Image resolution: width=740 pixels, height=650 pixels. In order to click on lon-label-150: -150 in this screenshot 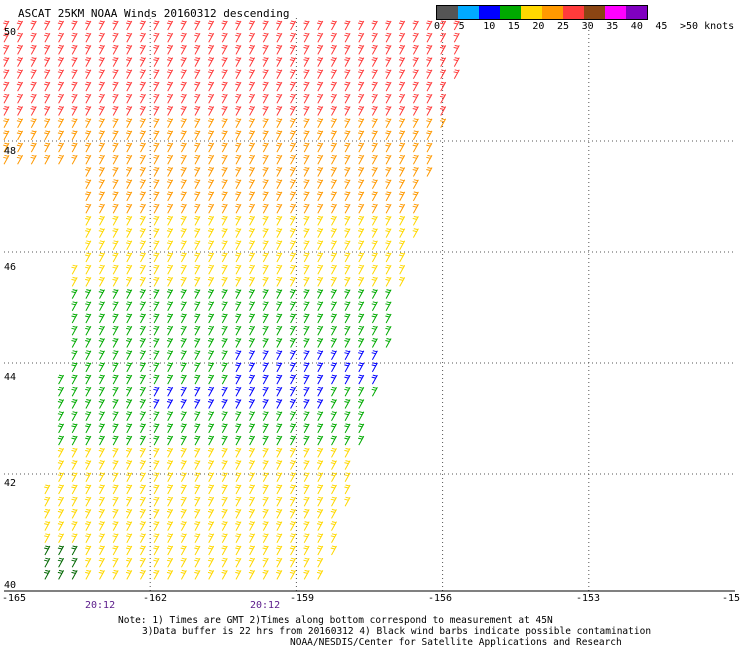, I will do `click(731, 598)`.